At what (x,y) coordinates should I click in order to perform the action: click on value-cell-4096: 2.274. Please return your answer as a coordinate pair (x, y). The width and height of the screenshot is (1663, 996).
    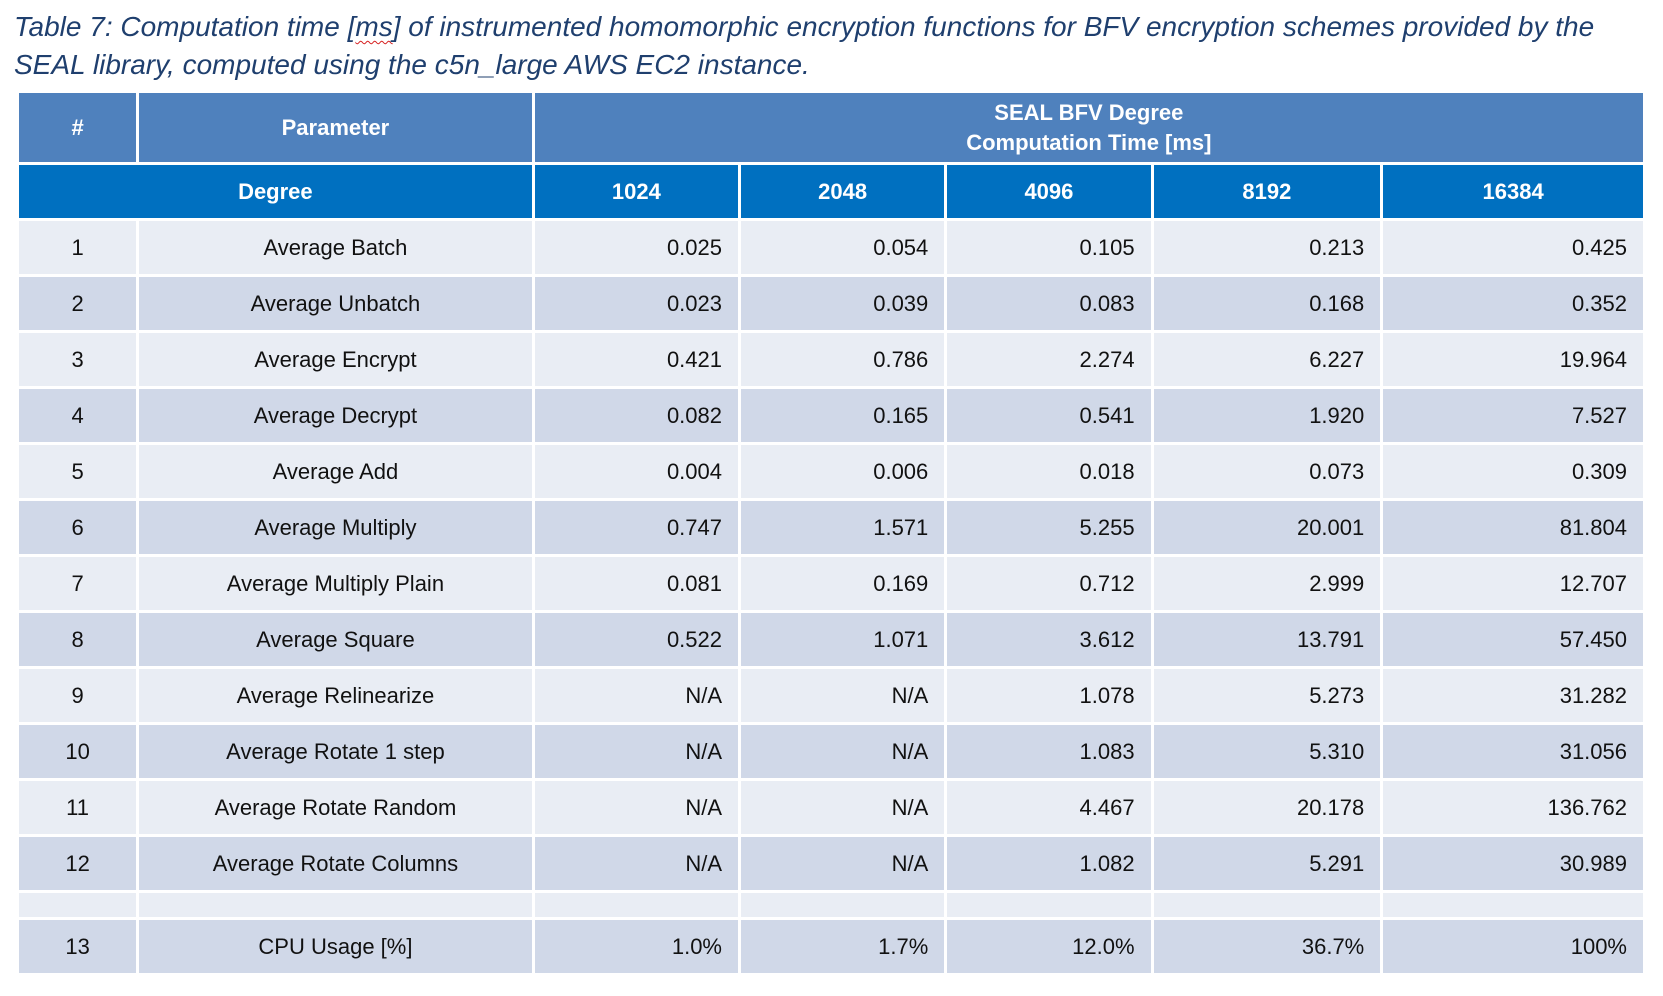
    Looking at the image, I should click on (1049, 359).